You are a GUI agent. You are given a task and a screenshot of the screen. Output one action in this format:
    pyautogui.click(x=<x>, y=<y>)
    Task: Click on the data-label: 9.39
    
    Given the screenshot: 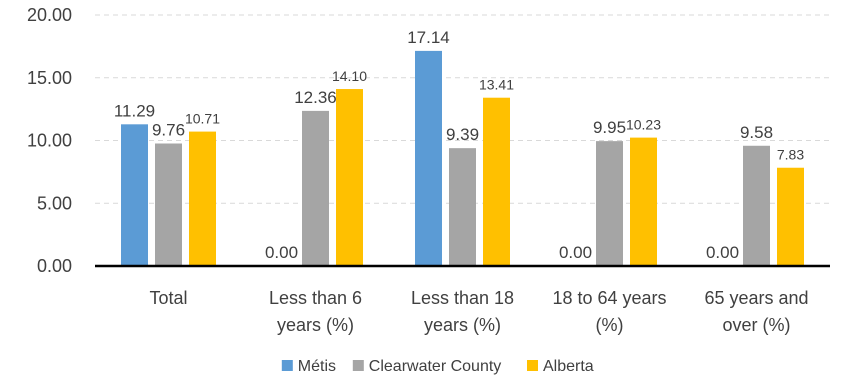 What is the action you would take?
    pyautogui.click(x=462, y=134)
    